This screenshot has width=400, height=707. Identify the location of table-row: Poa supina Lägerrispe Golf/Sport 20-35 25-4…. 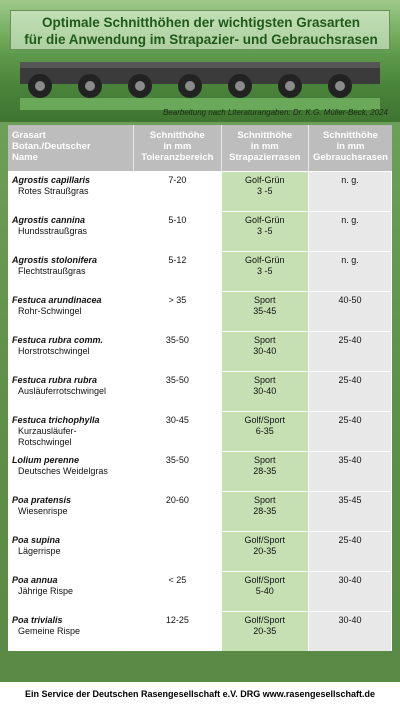
(200, 551).